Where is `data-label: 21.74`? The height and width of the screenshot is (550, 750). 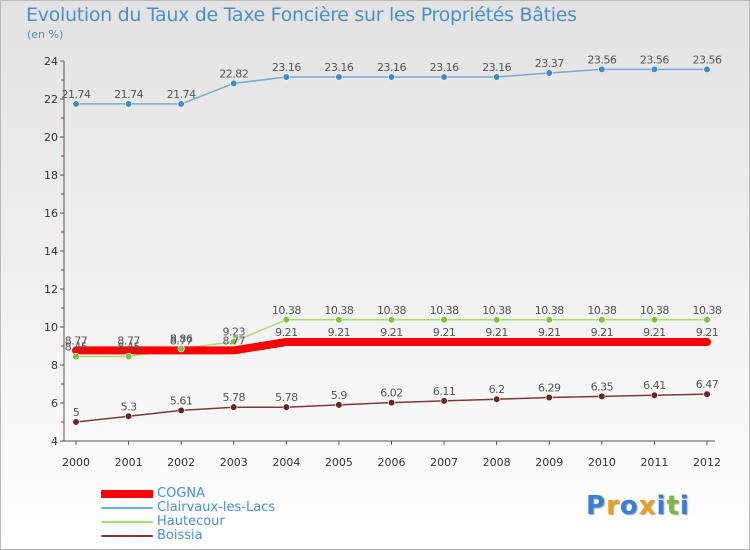
data-label: 21.74 is located at coordinates (128, 94).